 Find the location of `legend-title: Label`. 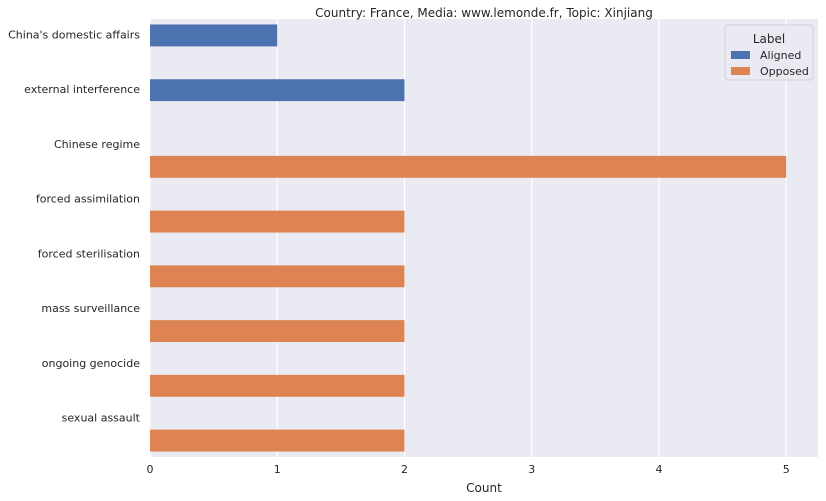

legend-title: Label is located at coordinates (769, 39).